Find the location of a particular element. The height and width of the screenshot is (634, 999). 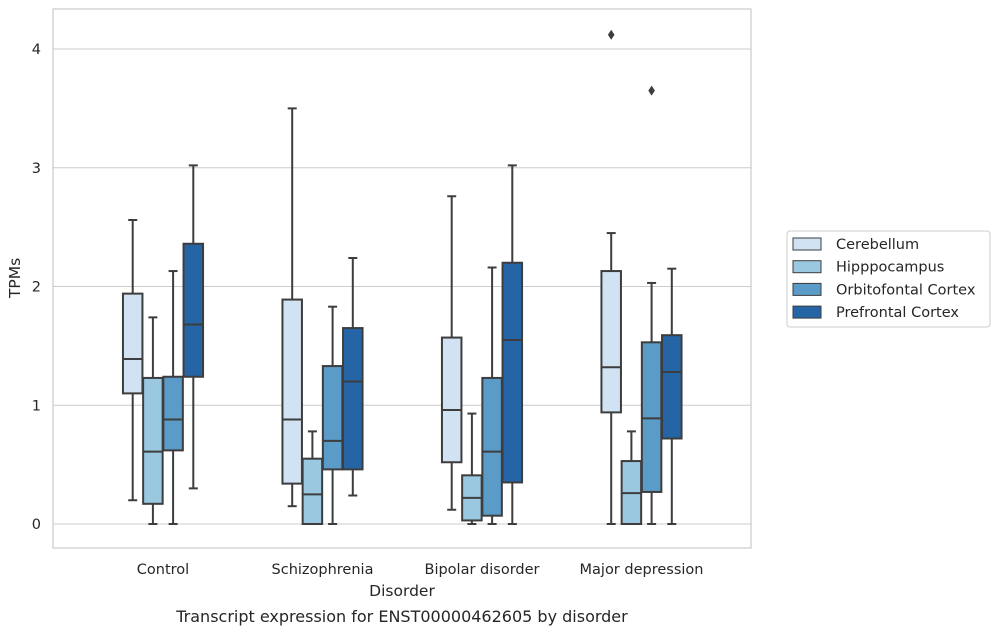

legend-item-hipppocampus: Hipppocampus is located at coordinates (868, 268).